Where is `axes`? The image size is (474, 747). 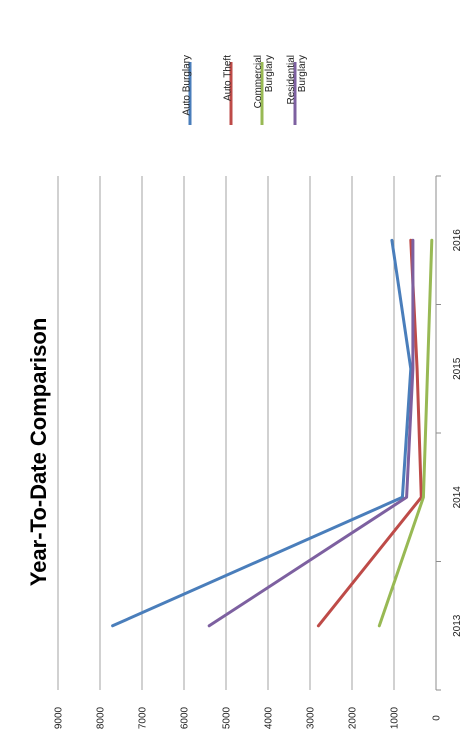 axes is located at coordinates (438, 433).